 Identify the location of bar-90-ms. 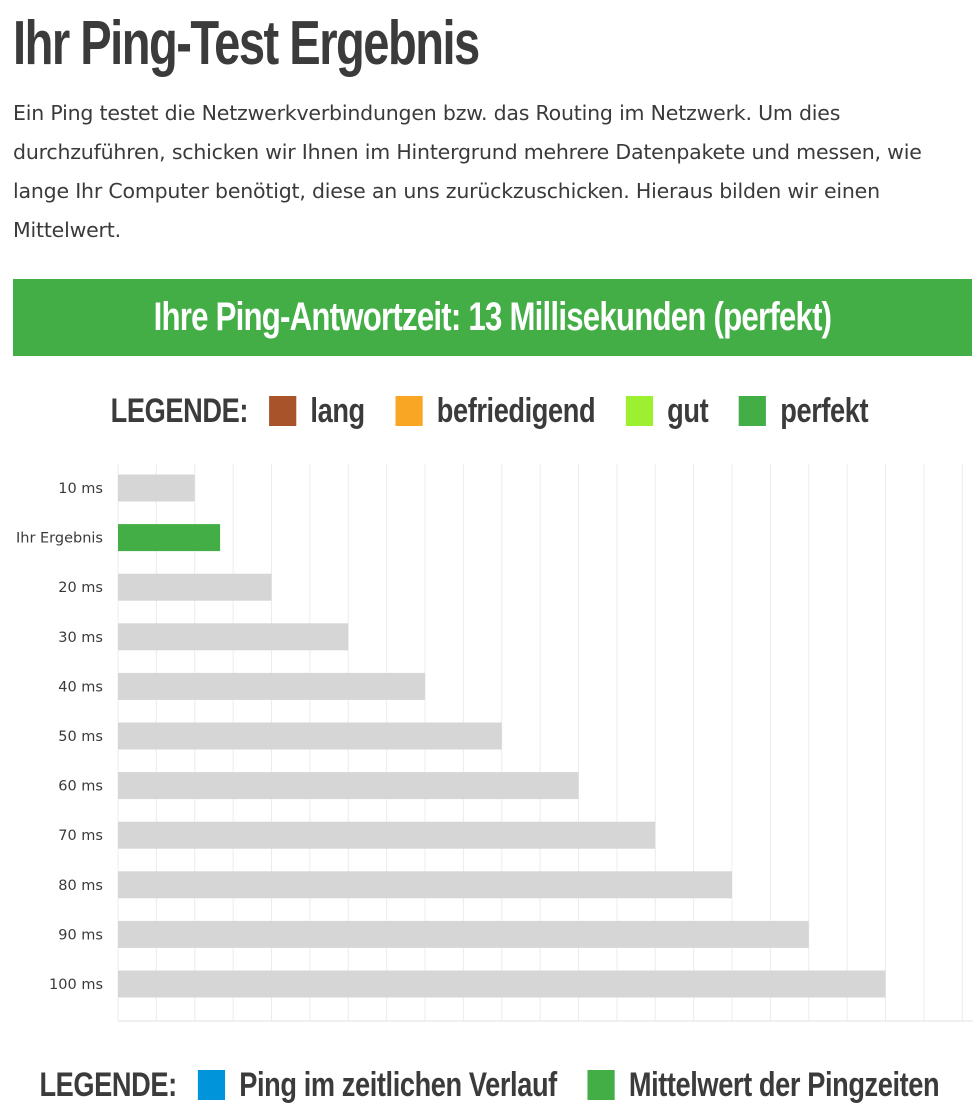
(463, 934).